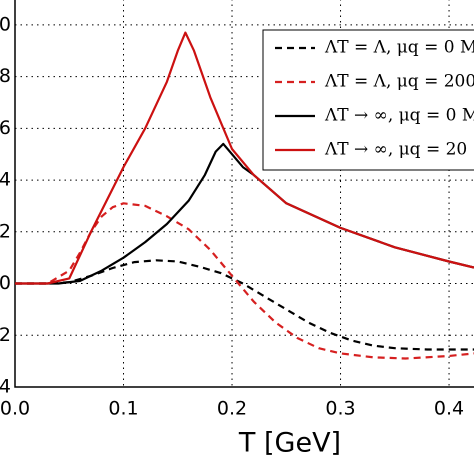 This screenshot has width=474, height=474. What do you see at coordinates (449, 409) in the screenshot?
I see `x-tick-label: 0.4` at bounding box center [449, 409].